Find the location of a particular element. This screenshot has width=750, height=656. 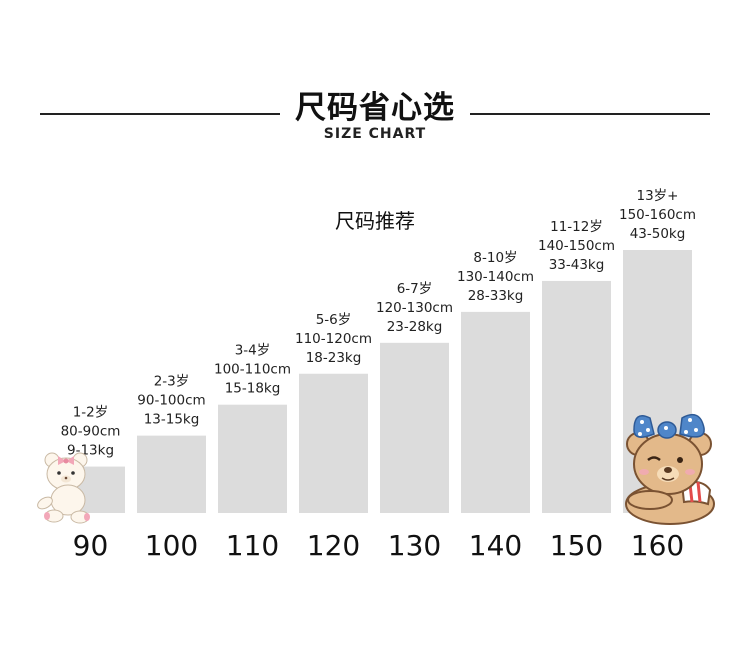

tick-label-130: 130 is located at coordinates (414, 545).